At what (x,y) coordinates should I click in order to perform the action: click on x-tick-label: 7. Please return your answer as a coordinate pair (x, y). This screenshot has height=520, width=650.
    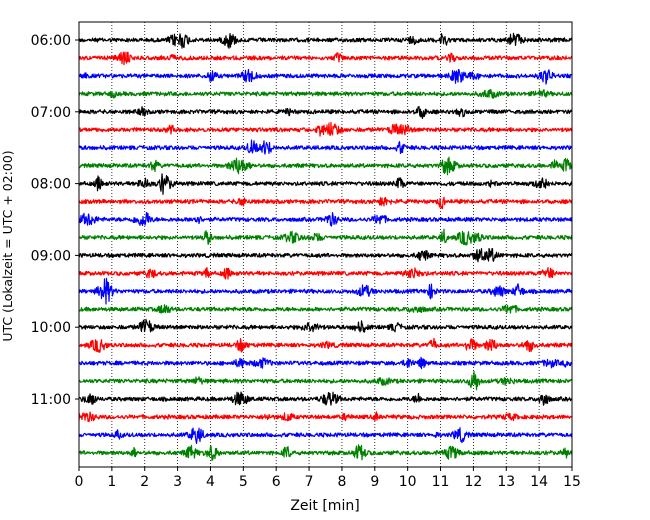
    Looking at the image, I should click on (309, 482).